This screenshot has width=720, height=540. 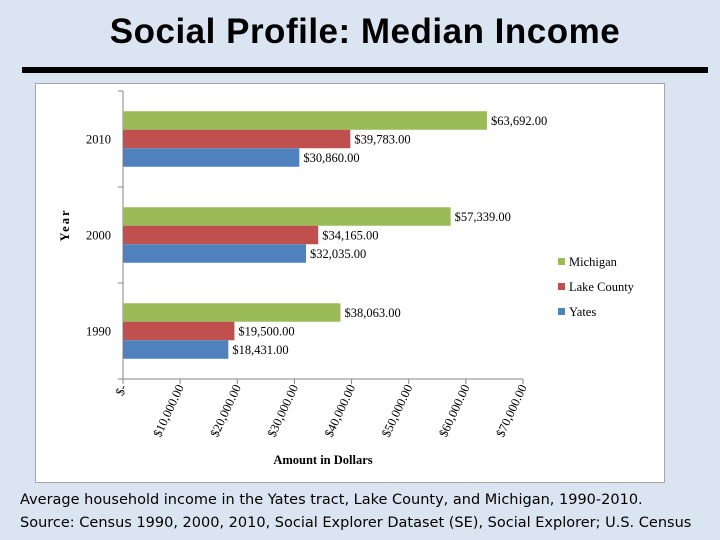 I want to click on bar-yates-2000, so click(x=215, y=253).